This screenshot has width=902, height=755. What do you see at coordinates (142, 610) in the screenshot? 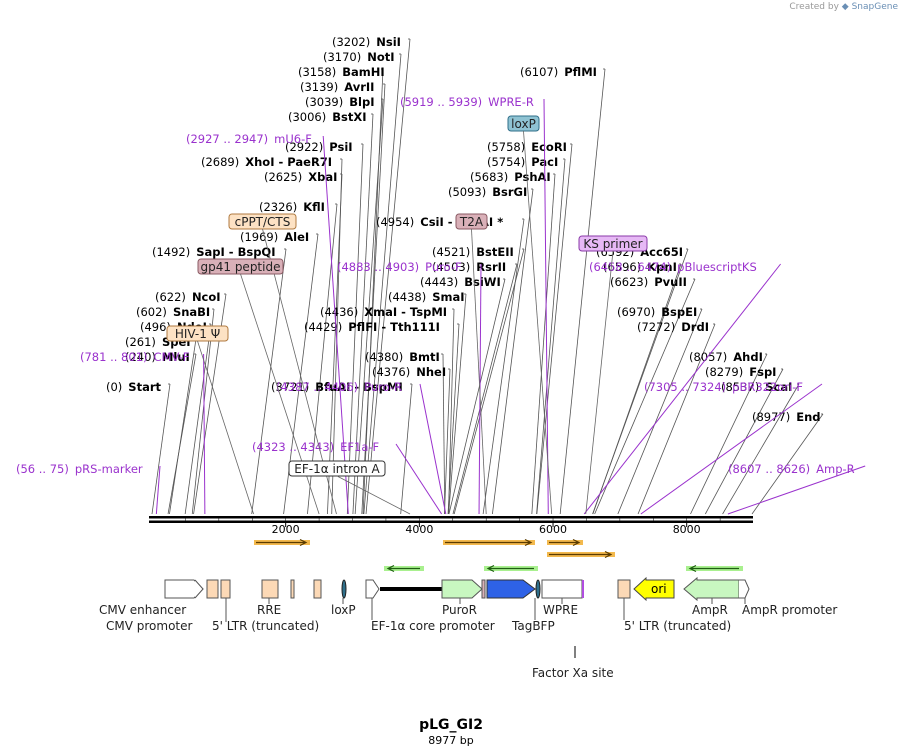
I see `feature-label: CMV enhancer` at bounding box center [142, 610].